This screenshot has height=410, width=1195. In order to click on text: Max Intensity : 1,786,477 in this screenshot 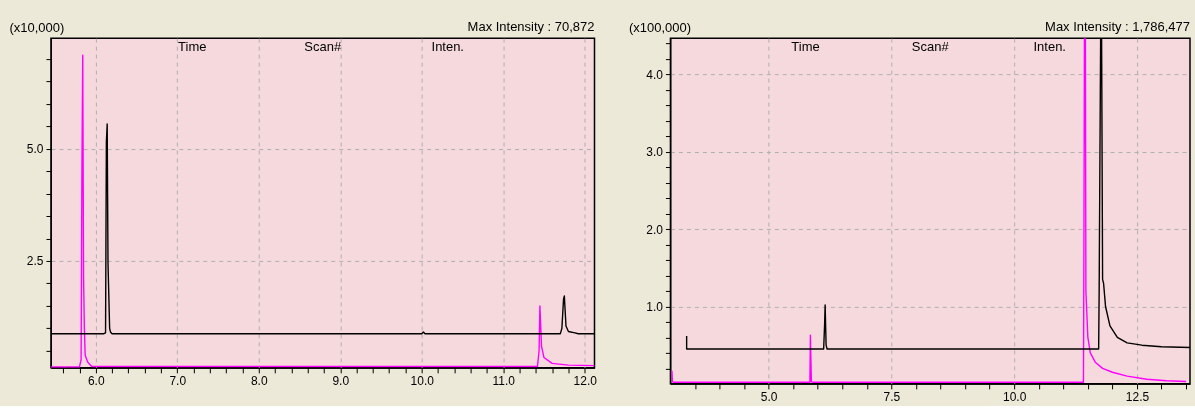, I will do `click(1117, 27)`.